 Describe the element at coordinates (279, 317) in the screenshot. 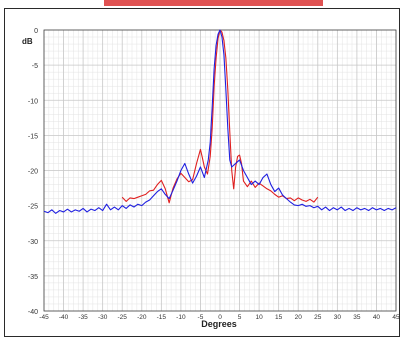

I see `x-tick-label: 15` at that location.